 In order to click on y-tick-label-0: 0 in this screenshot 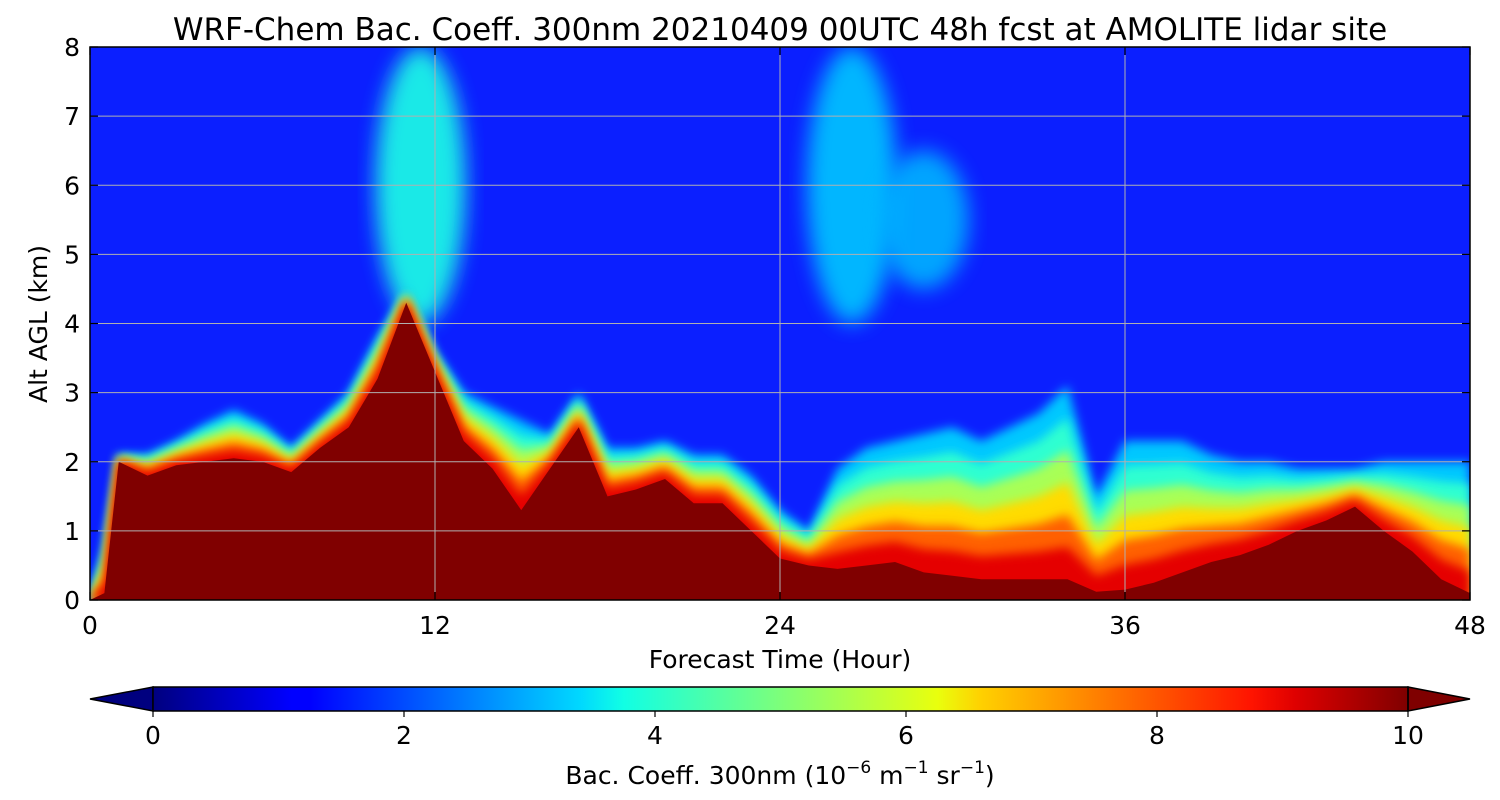, I will do `click(72, 600)`.